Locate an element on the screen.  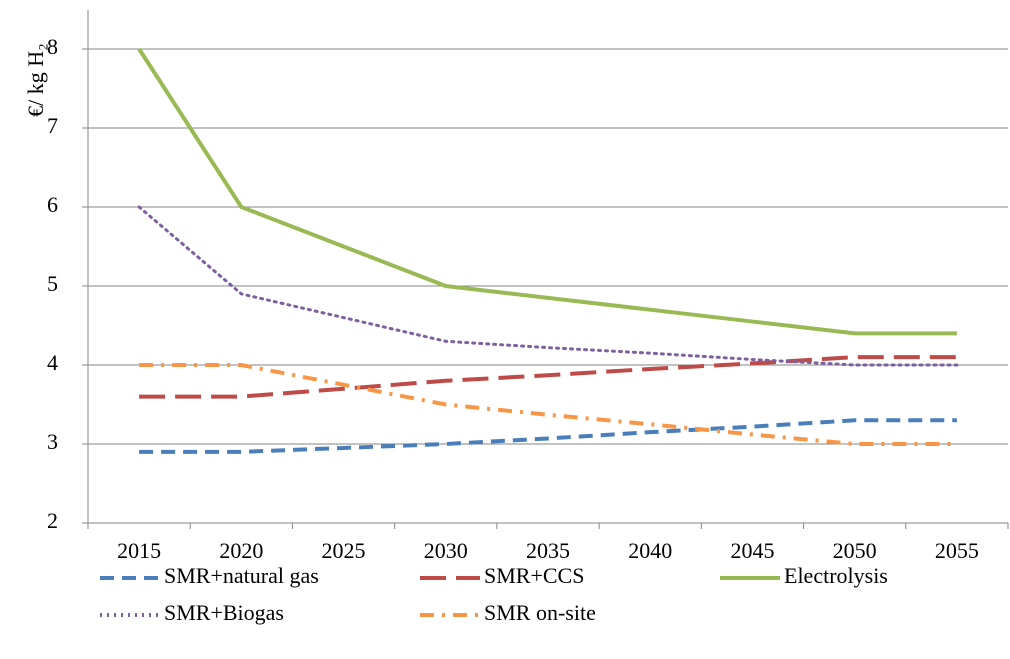
x-tick-label: 2020 is located at coordinates (241, 550).